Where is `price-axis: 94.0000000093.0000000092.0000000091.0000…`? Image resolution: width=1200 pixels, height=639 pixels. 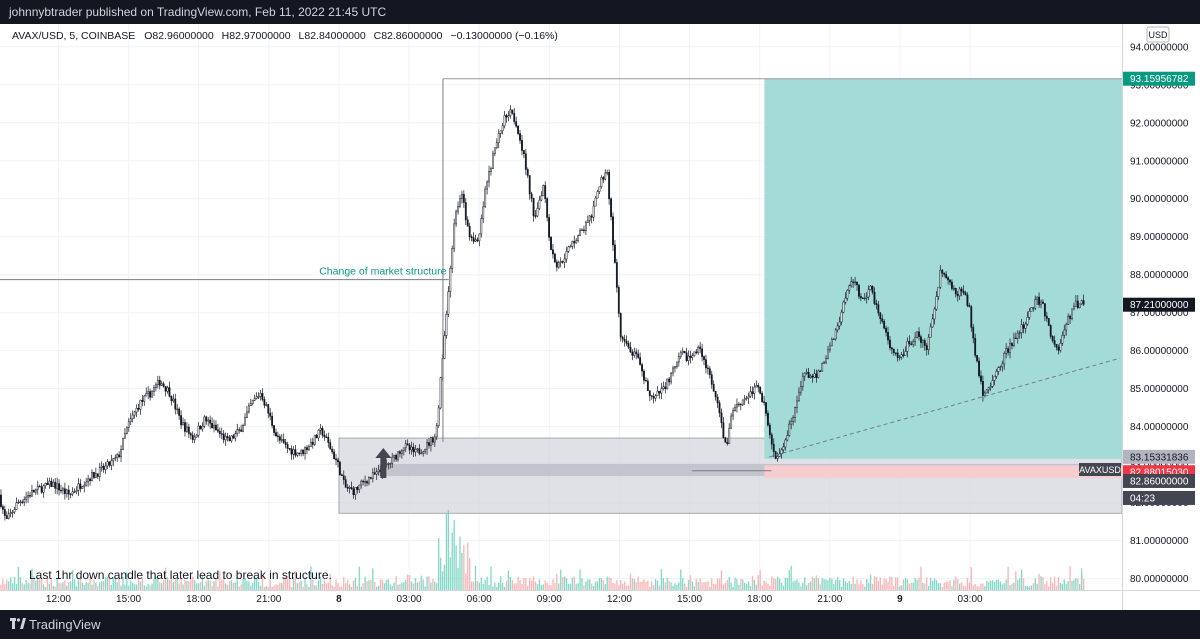
price-axis: 94.0000000093.0000000092.0000000091.0000… is located at coordinates (1161, 317).